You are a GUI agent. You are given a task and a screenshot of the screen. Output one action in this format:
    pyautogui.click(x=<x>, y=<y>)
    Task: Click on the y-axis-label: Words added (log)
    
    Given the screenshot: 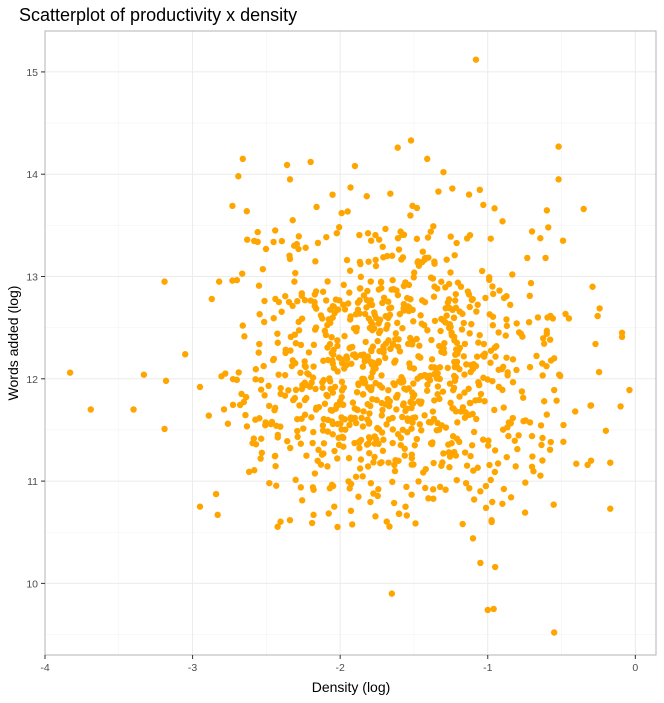 What is the action you would take?
    pyautogui.click(x=13, y=343)
    